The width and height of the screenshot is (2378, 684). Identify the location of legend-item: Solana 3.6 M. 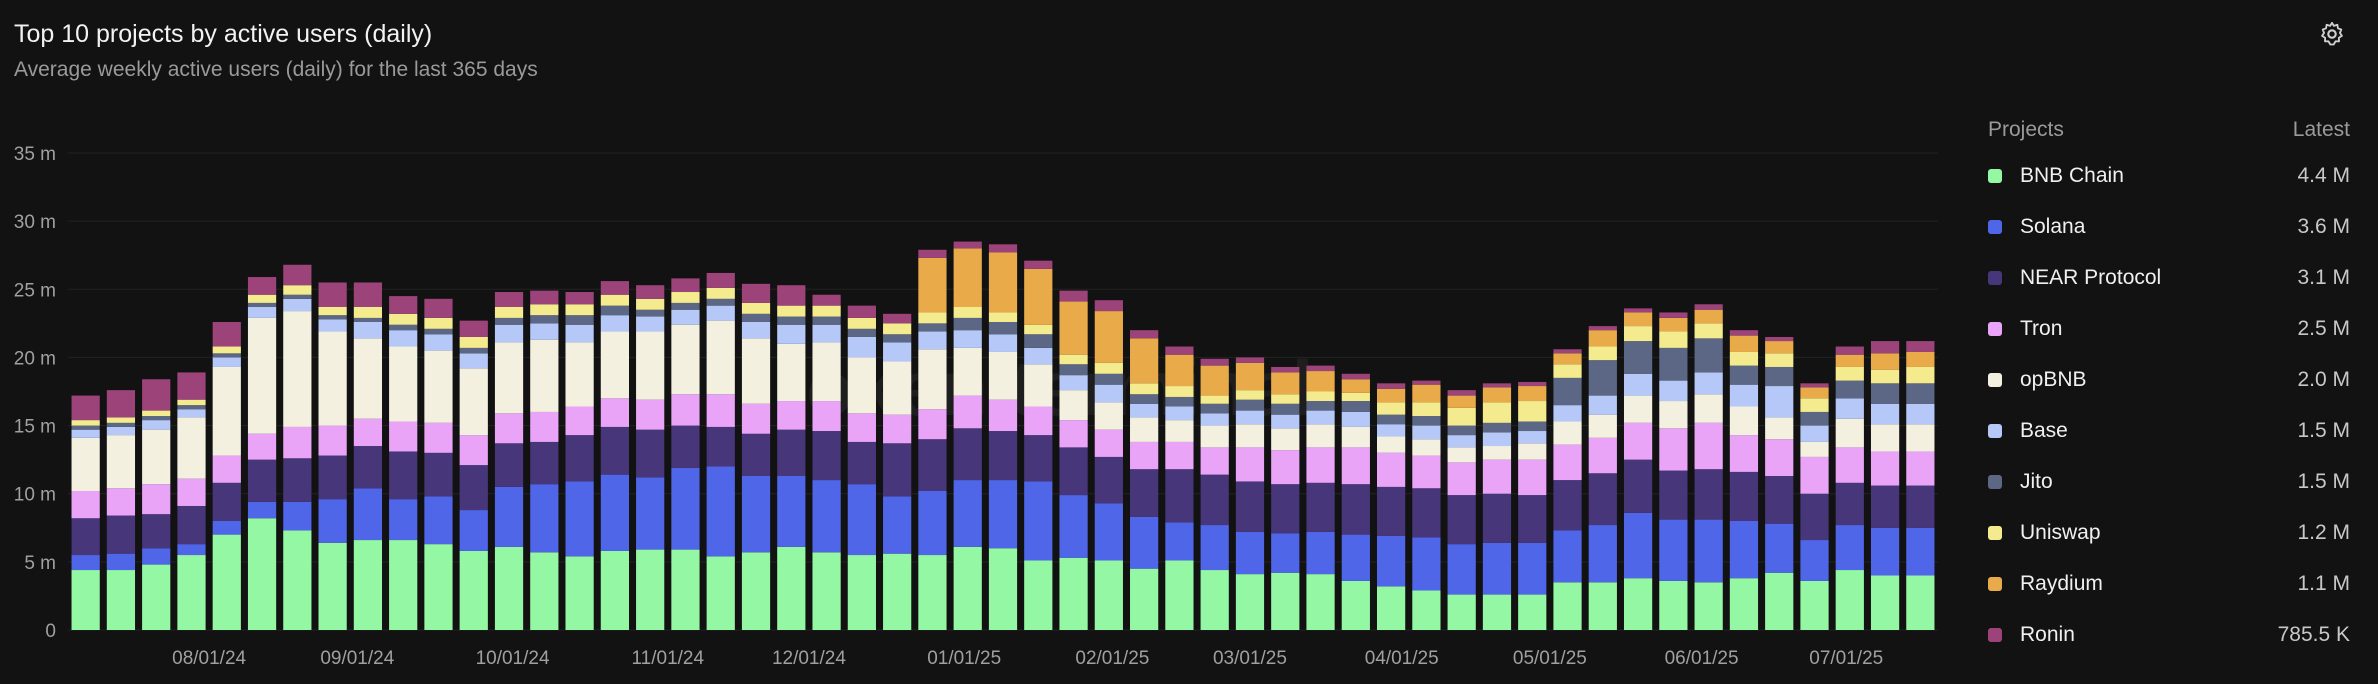
(2169, 226).